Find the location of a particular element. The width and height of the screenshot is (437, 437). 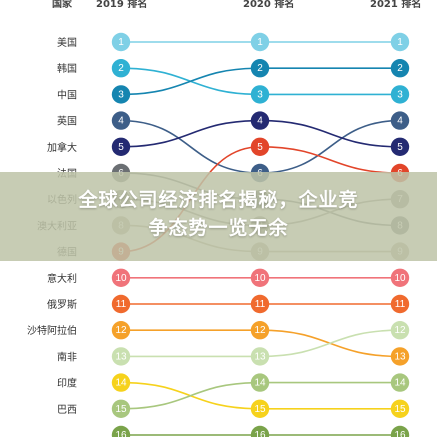

header-2019: 2019 排名 is located at coordinates (121, 5).